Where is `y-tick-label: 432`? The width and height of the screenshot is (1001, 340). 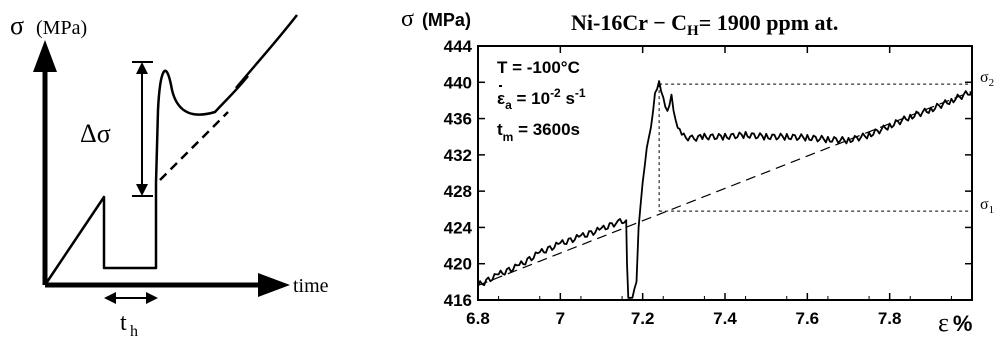
y-tick-label: 432 is located at coordinates (458, 155).